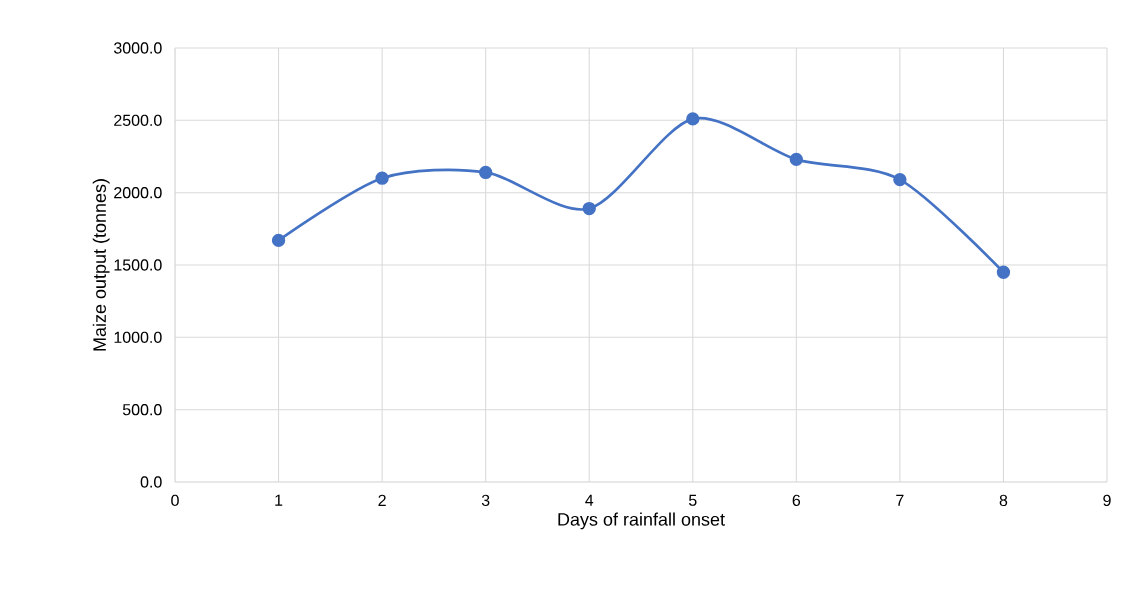  I want to click on x-tick-label: 5, so click(692, 500).